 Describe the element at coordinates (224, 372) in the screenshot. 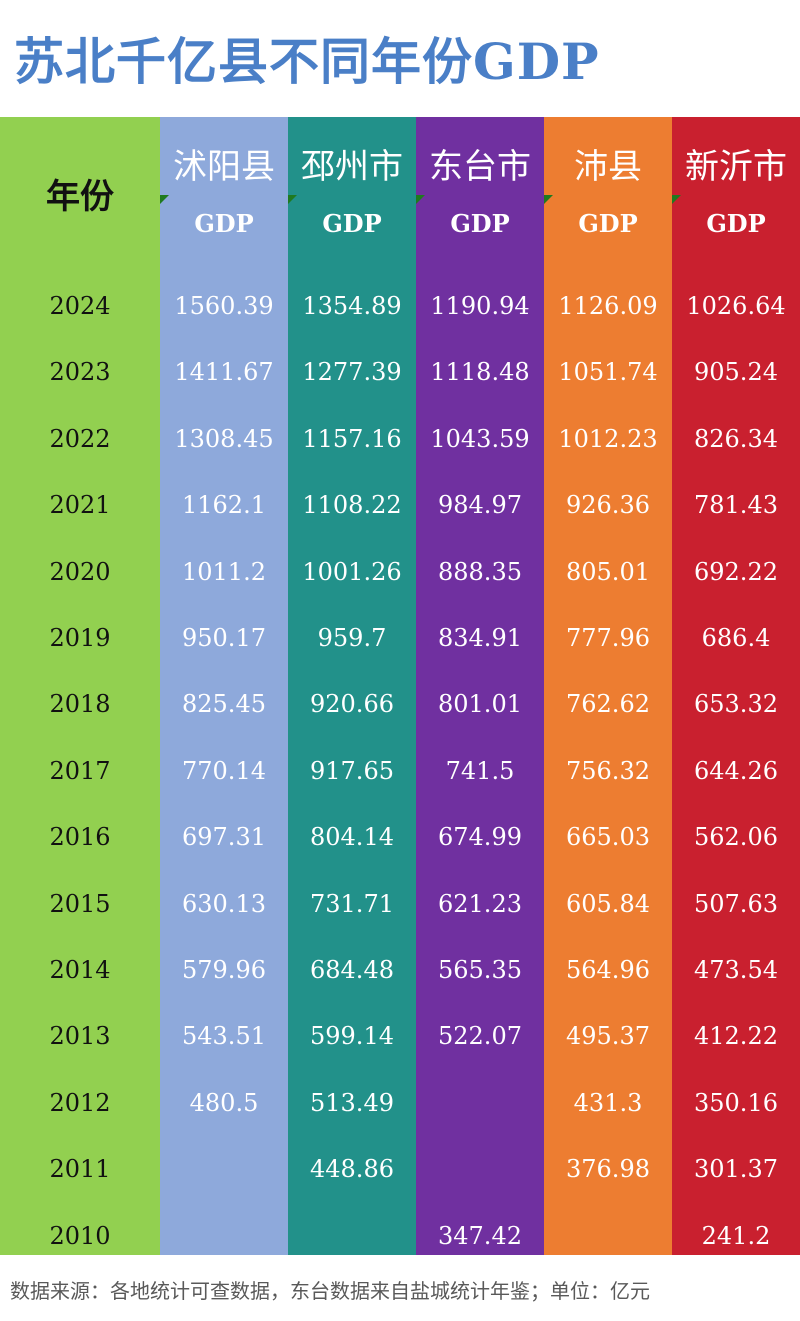

I see `gdp-value-cell: 1411.67` at that location.